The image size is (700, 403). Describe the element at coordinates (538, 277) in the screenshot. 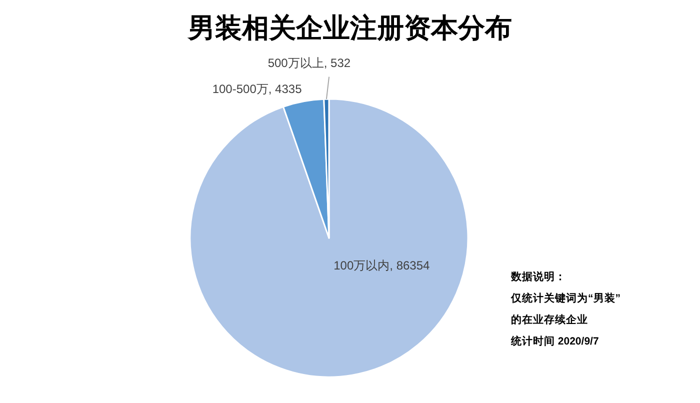

I see `annotation: 数据说明：` at that location.